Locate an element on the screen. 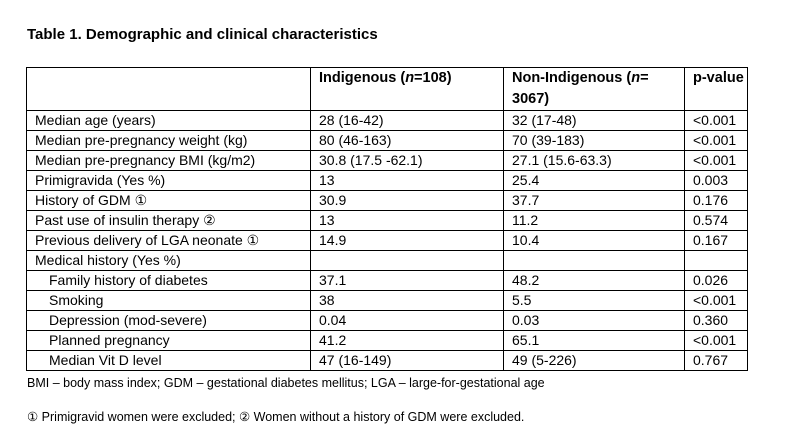 The image size is (789, 445). indigenous-value: 30.9 is located at coordinates (407, 200).